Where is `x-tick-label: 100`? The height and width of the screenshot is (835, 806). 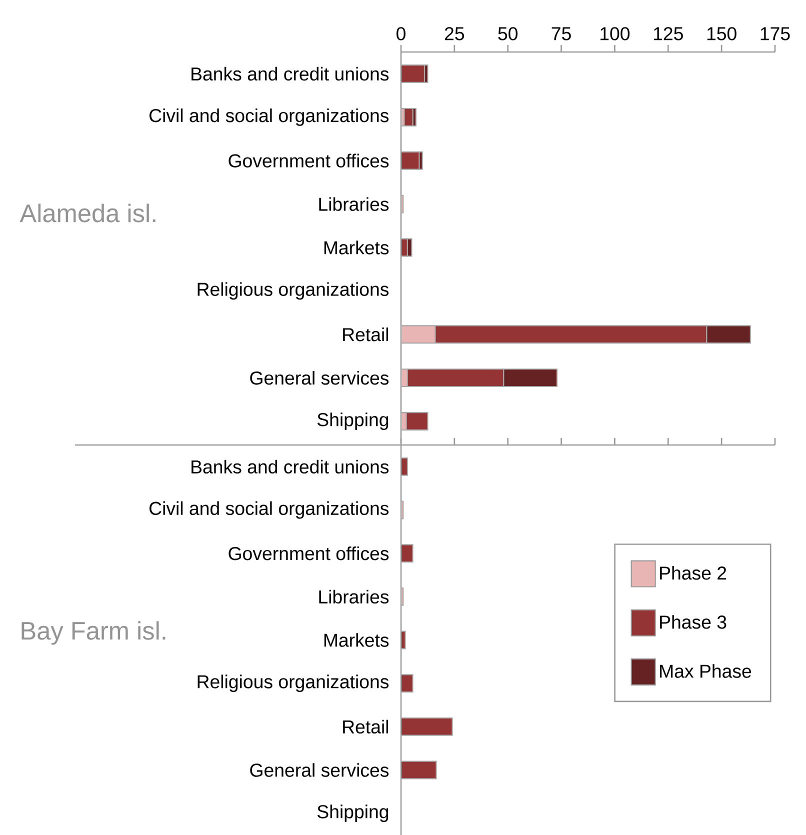 x-tick-label: 100 is located at coordinates (615, 33).